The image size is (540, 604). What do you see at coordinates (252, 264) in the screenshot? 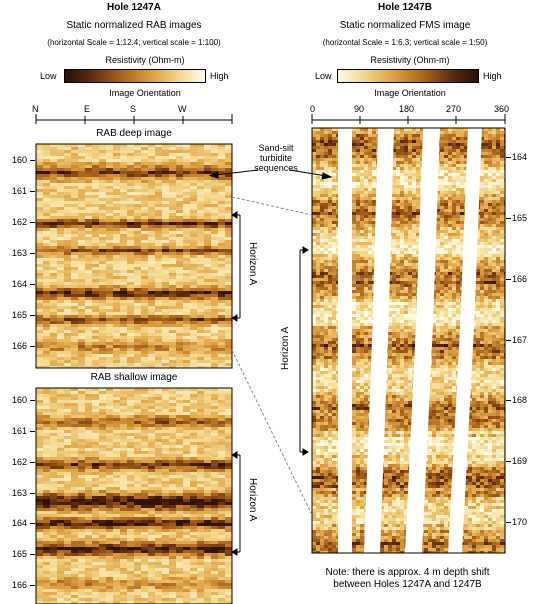
I see `deep-horizon-label: Horizon A` at bounding box center [252, 264].